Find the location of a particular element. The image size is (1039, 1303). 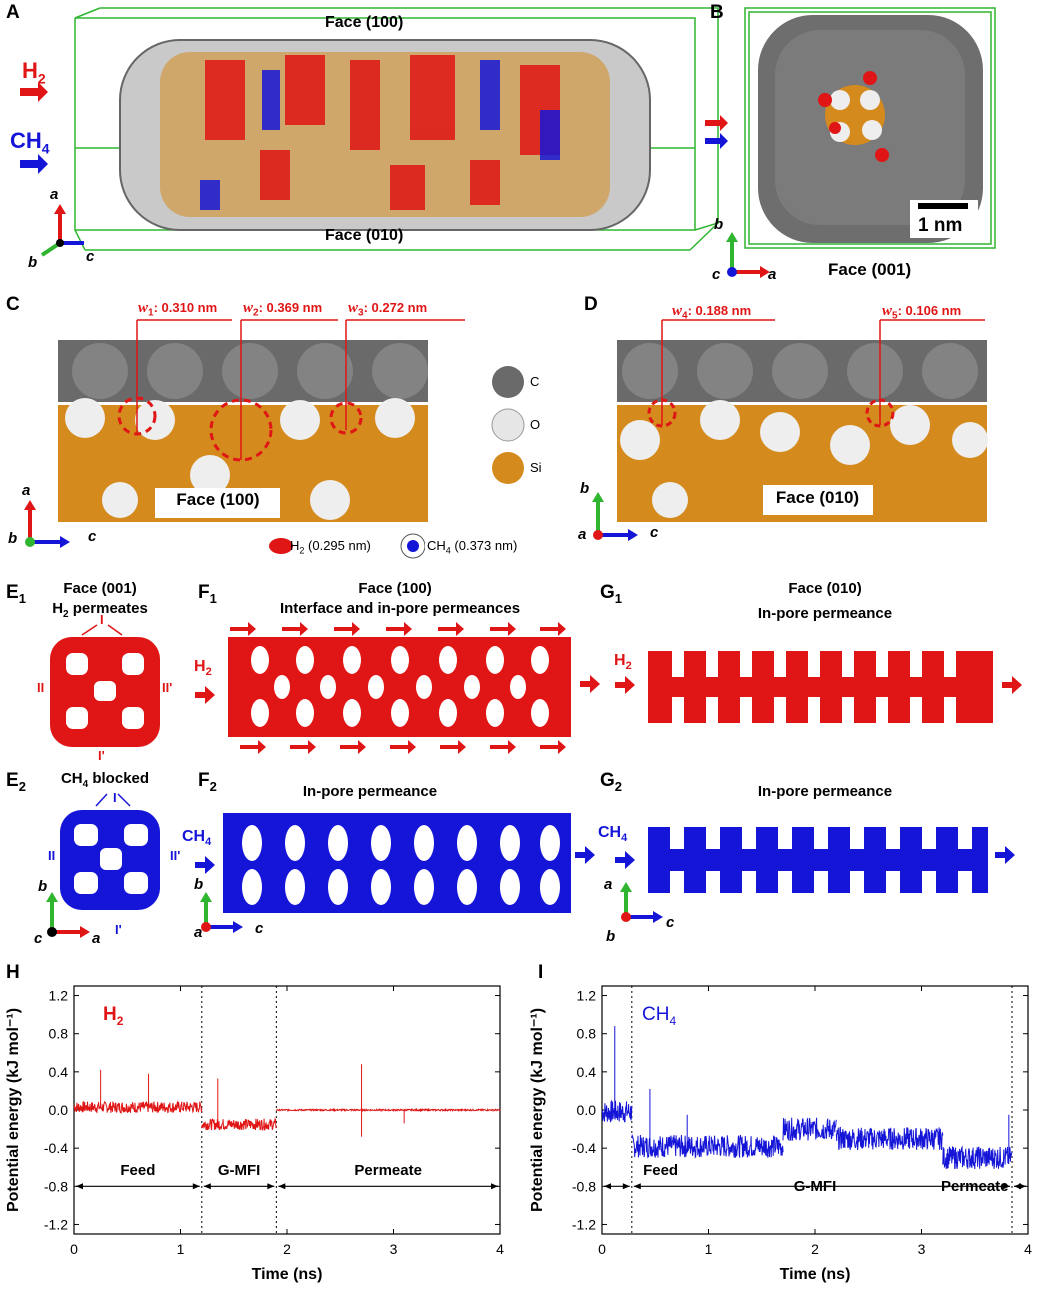

legend-h2-sub: 2 is located at coordinates (302, 550).